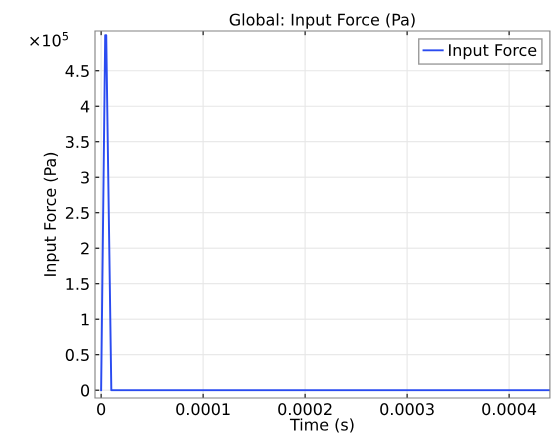 The height and width of the screenshot is (435, 551). I want to click on y-tick-label: 1.5, so click(77, 284).